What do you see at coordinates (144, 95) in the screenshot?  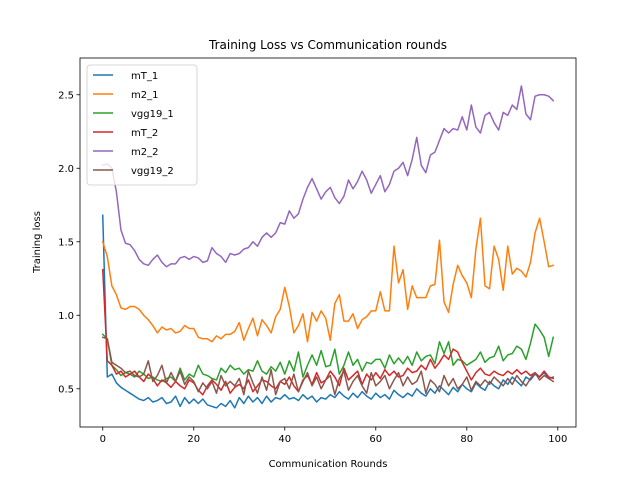 I see `legend-label: m2_1` at bounding box center [144, 95].